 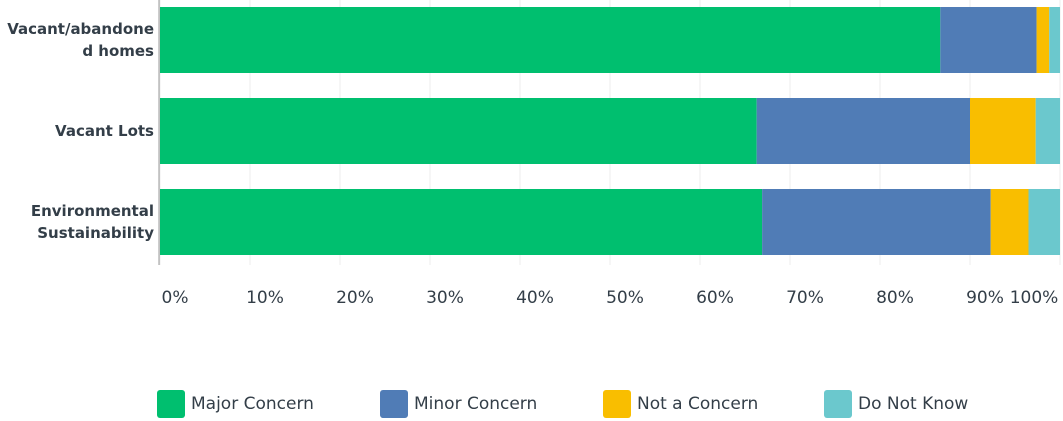 What do you see at coordinates (175, 298) in the screenshot?
I see `x-tick-label: 0%` at bounding box center [175, 298].